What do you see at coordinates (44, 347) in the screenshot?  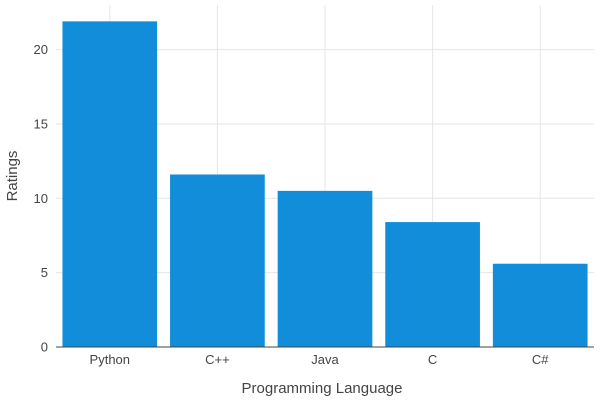 I see `y-tick-label: 0` at bounding box center [44, 347].